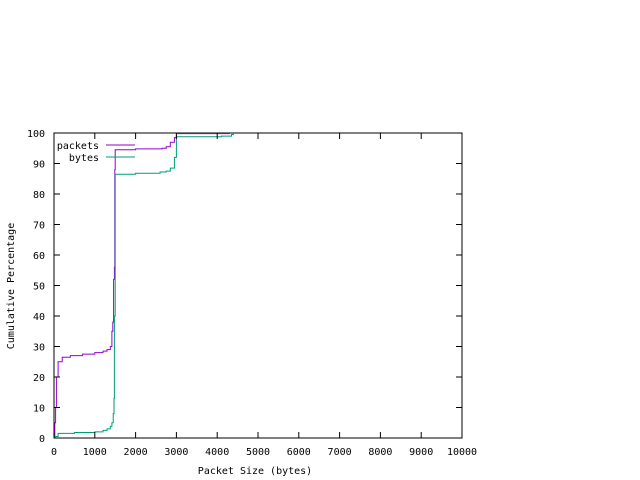 The width and height of the screenshot is (640, 480). I want to click on legend-label-packets: packets, so click(78, 146).